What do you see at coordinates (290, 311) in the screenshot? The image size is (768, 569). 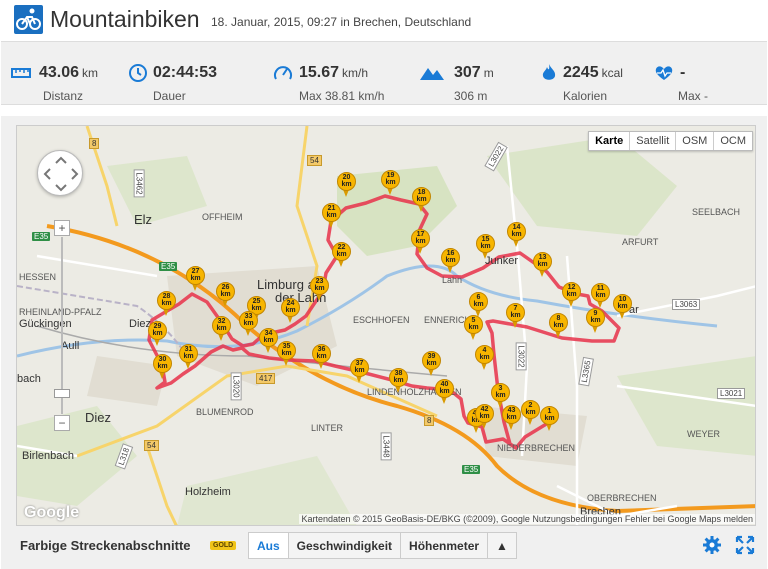 I see `km-marker-pin: 24 km` at bounding box center [290, 311].